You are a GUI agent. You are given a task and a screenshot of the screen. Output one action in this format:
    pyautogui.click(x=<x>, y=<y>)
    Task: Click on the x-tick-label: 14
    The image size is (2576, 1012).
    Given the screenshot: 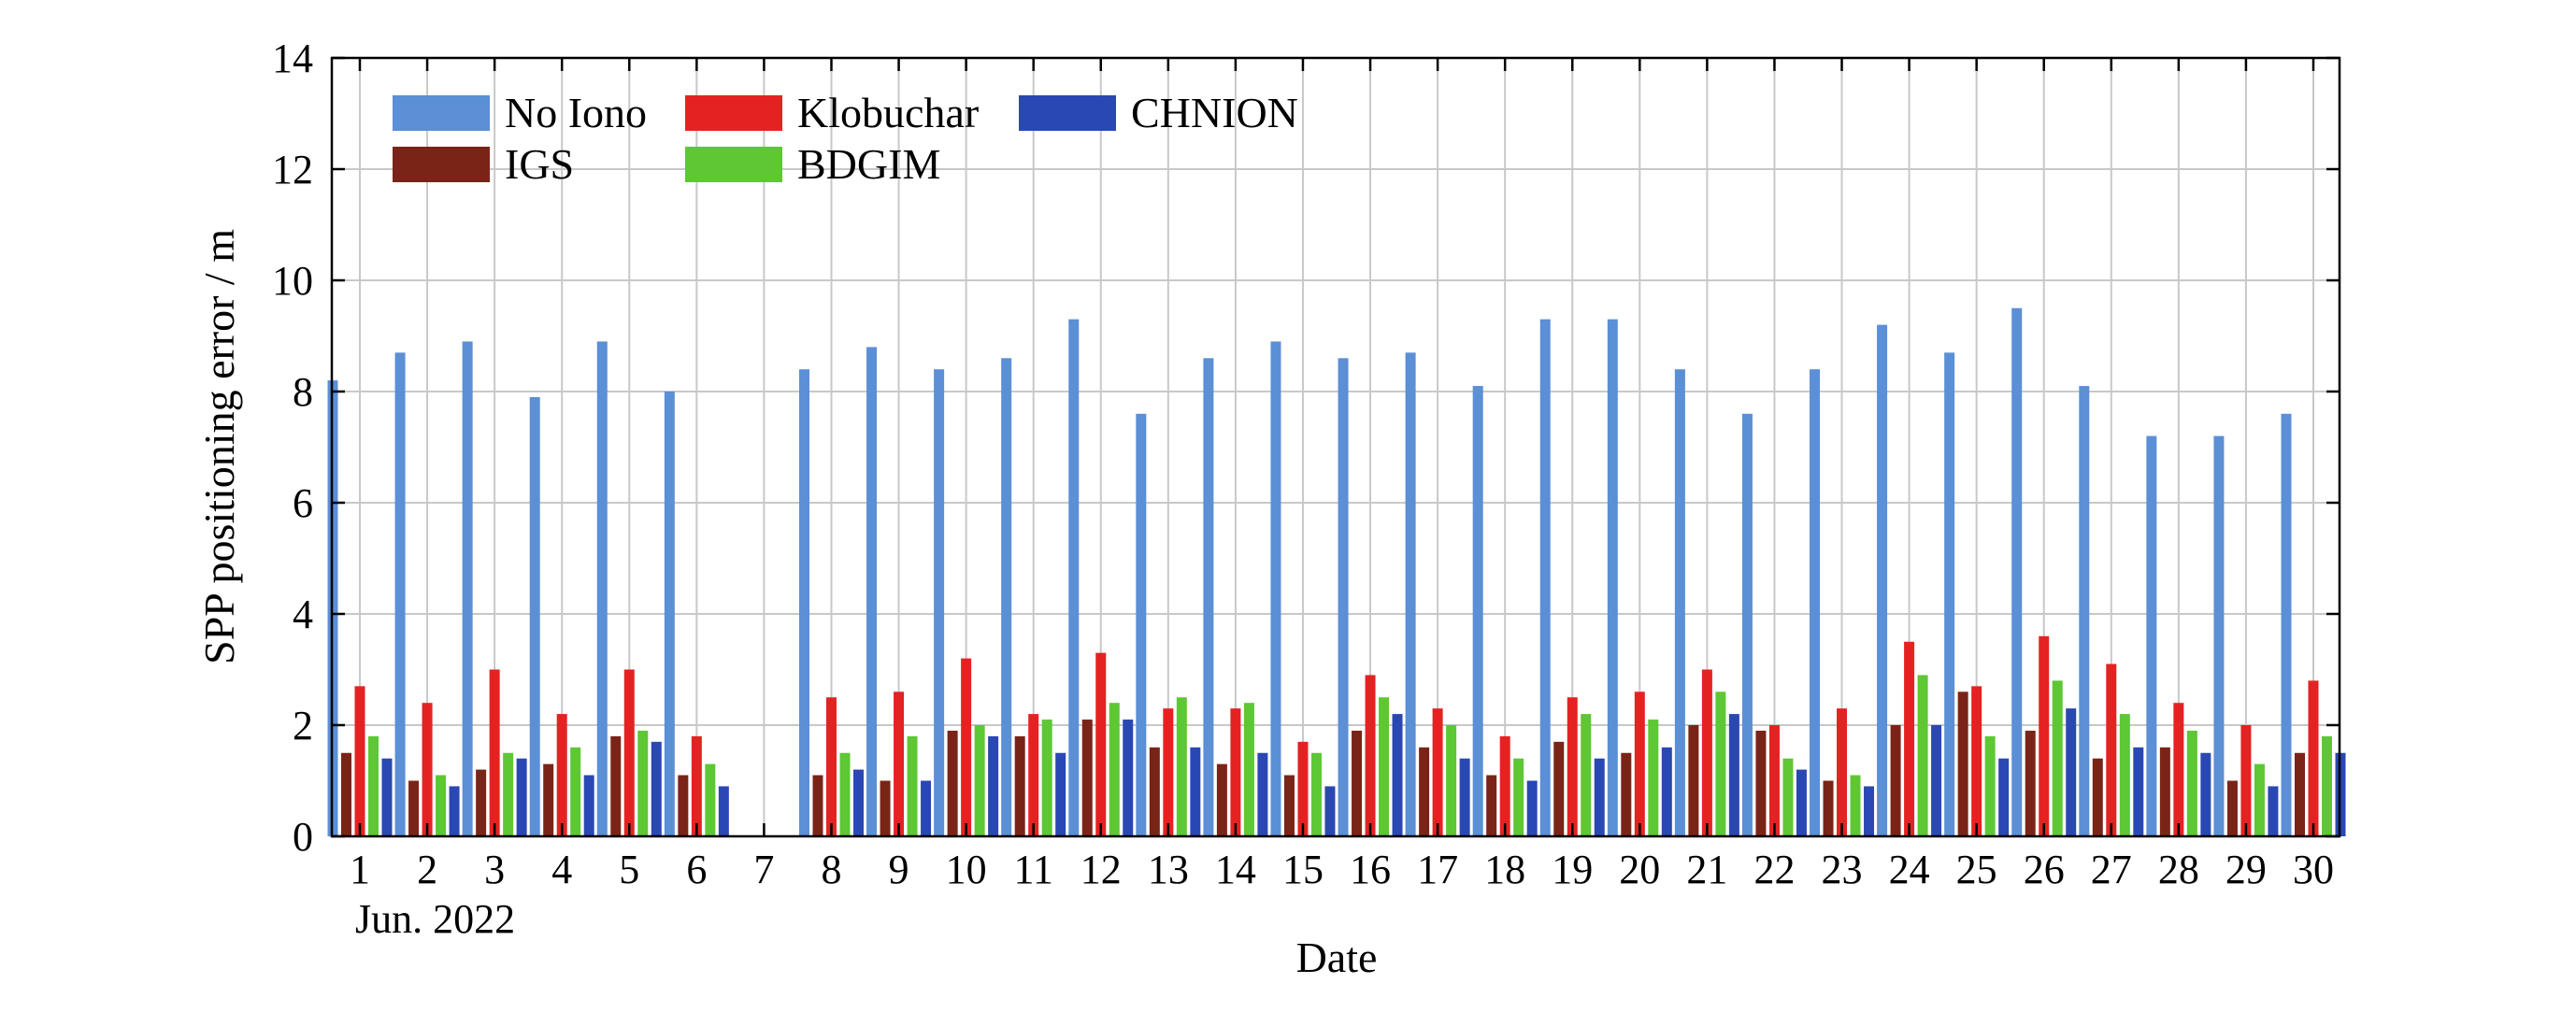 What is the action you would take?
    pyautogui.click(x=1235, y=869)
    